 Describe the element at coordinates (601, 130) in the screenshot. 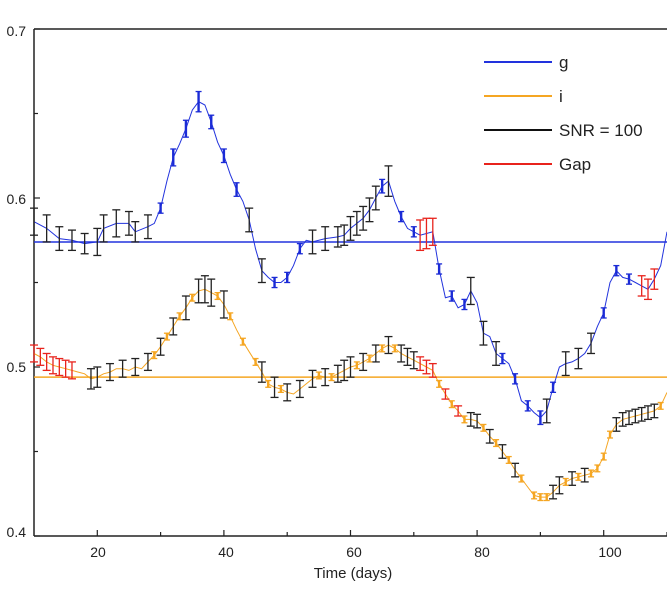

I see `legend-label-snr: SNR = 100` at that location.